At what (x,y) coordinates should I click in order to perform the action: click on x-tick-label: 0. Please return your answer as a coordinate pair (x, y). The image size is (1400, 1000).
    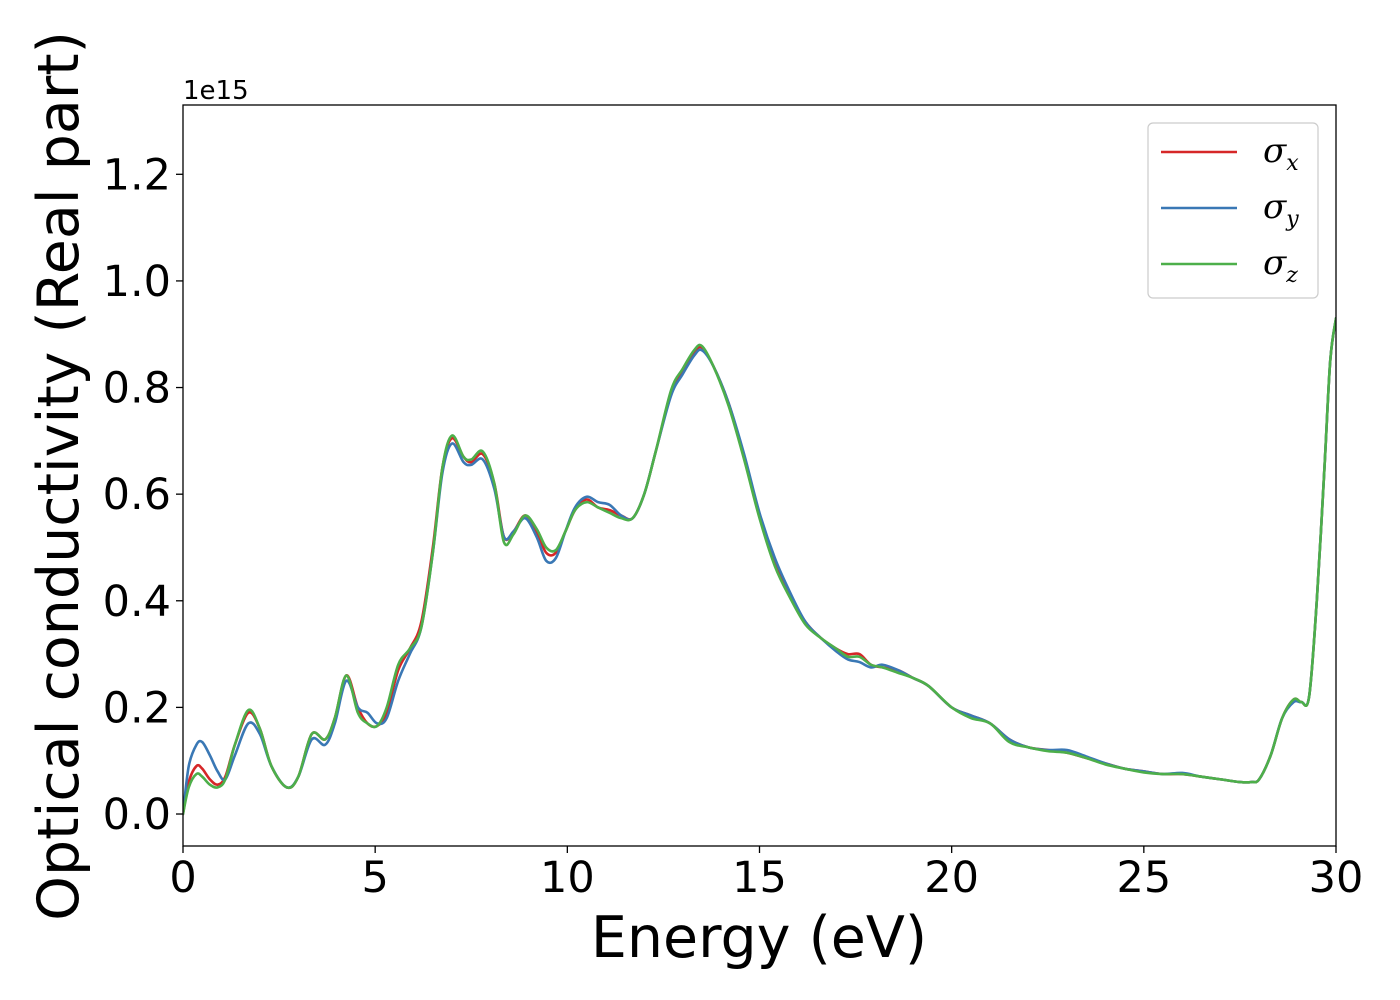
    Looking at the image, I should click on (182, 878).